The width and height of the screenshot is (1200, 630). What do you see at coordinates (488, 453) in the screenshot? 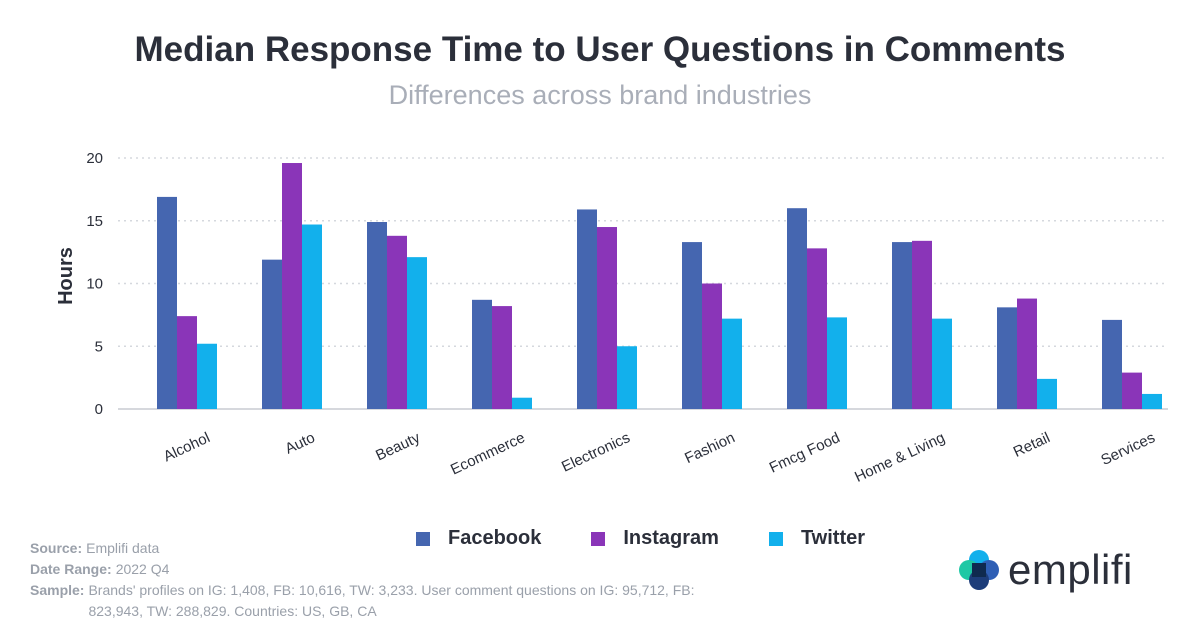
I see `x-tick-label: Ecommerce` at bounding box center [488, 453].